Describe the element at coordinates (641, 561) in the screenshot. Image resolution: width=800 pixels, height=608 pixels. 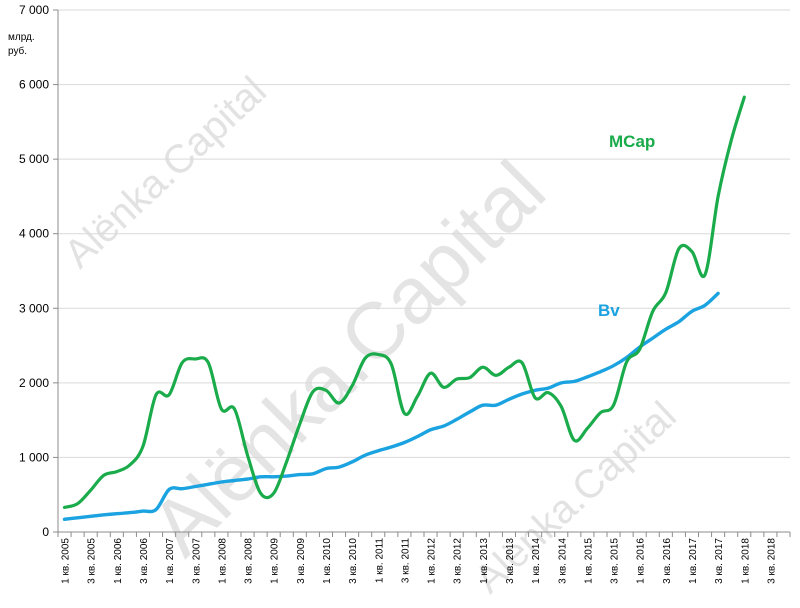
I see `x-tick-label: 1 кв. 2016` at that location.